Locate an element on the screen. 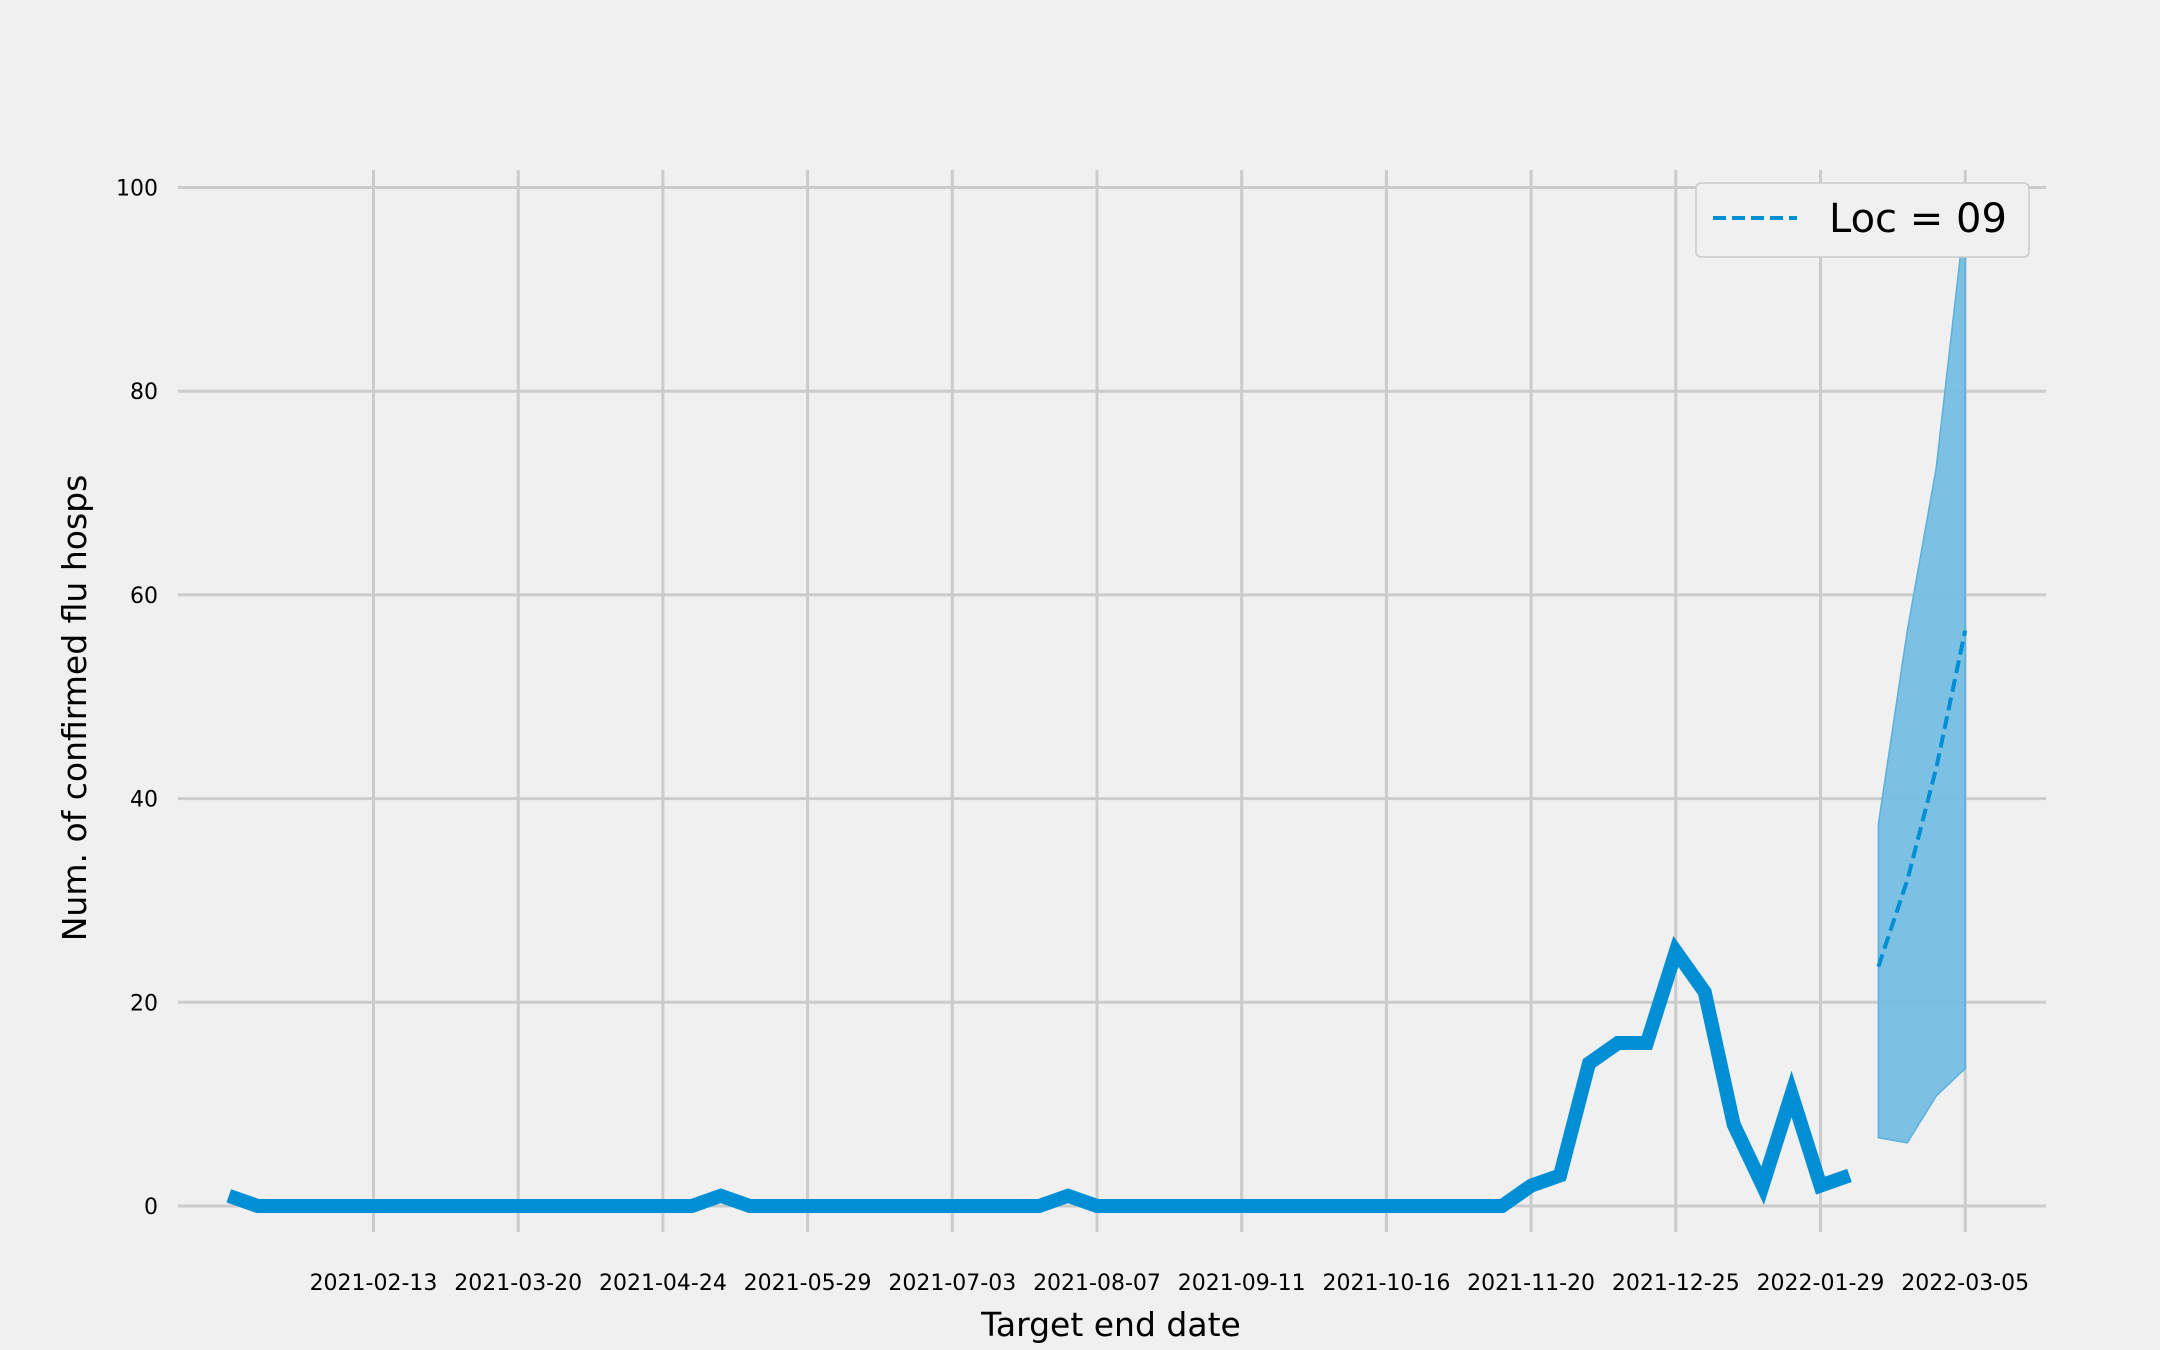 The width and height of the screenshot is (2160, 1350). x-axis-label: Target end date is located at coordinates (1110, 1324).